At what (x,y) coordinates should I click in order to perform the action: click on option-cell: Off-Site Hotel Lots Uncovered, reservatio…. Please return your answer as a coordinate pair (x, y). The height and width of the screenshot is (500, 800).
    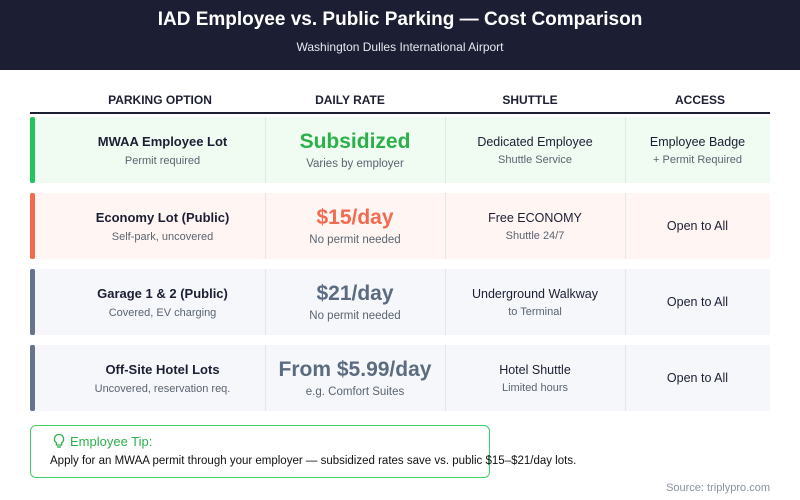
    Looking at the image, I should click on (162, 378).